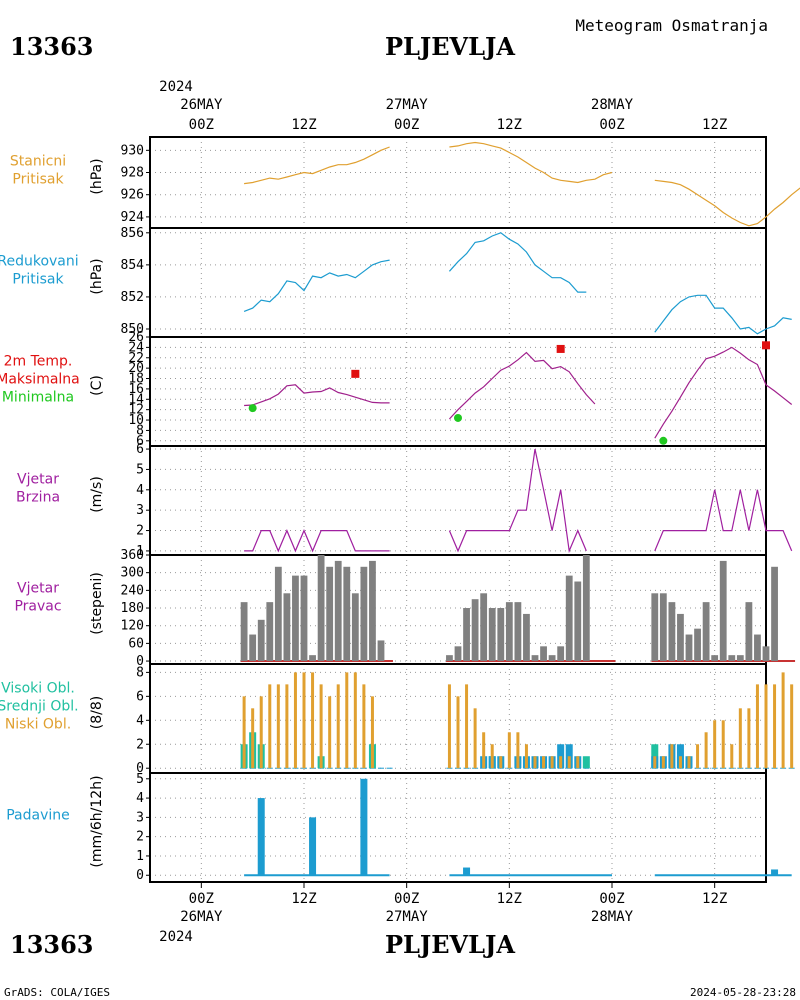 This screenshot has height=1000, width=800. Describe the element at coordinates (612, 105) in the screenshot. I see `date-label-top: 28MAY` at that location.